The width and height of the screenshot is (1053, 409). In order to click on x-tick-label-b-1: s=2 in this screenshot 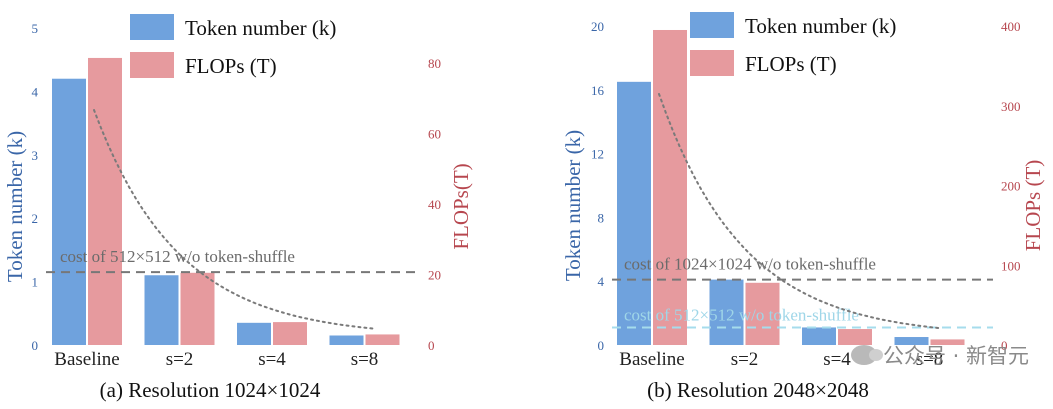, I will do `click(745, 359)`.